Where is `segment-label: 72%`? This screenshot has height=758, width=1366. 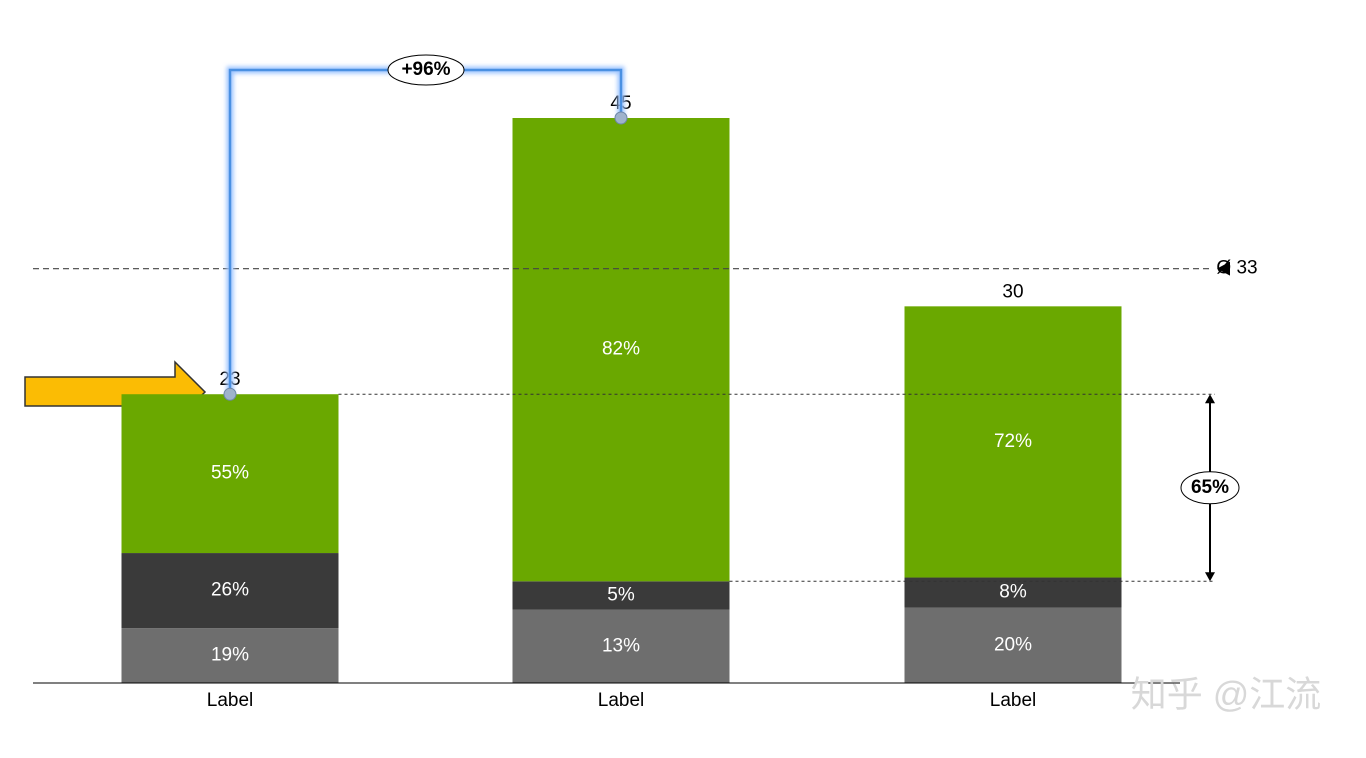
segment-label: 72% is located at coordinates (1013, 441).